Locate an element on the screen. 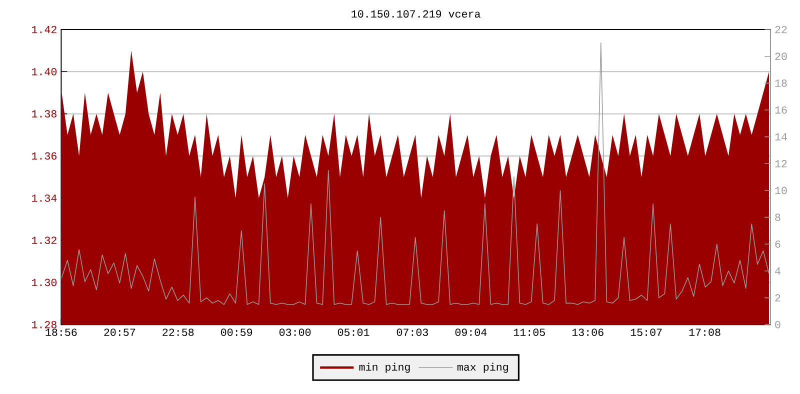 The height and width of the screenshot is (394, 800). x-tick-label: 20:57 is located at coordinates (120, 332).